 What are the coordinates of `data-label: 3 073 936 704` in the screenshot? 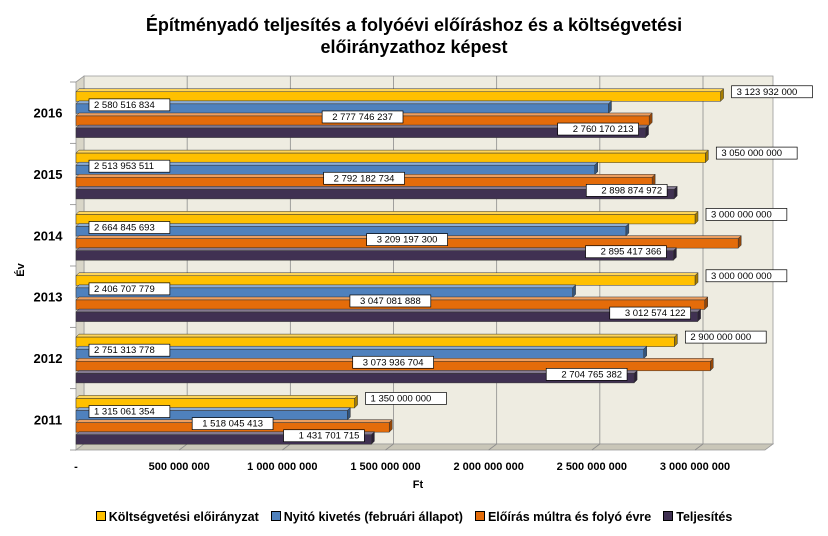 It's located at (393, 362).